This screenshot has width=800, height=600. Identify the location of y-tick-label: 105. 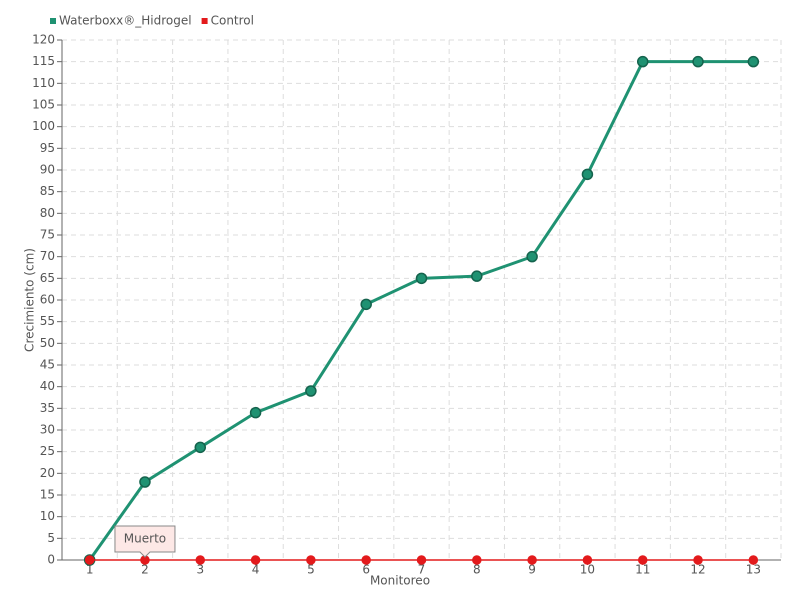
(43, 105).